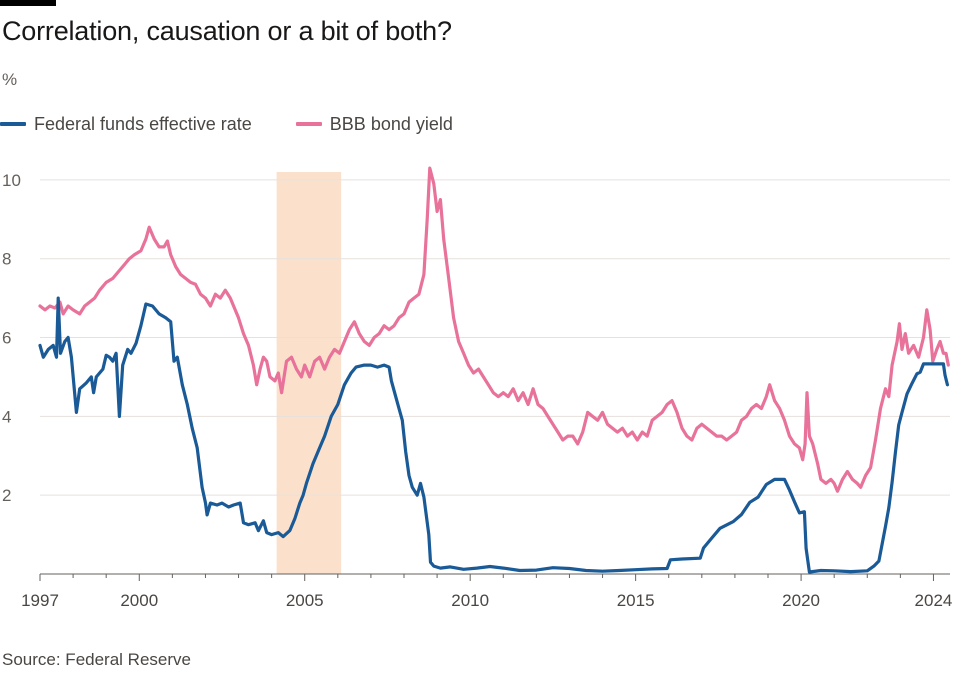  I want to click on legend-swatch-fed-funds, so click(13, 124).